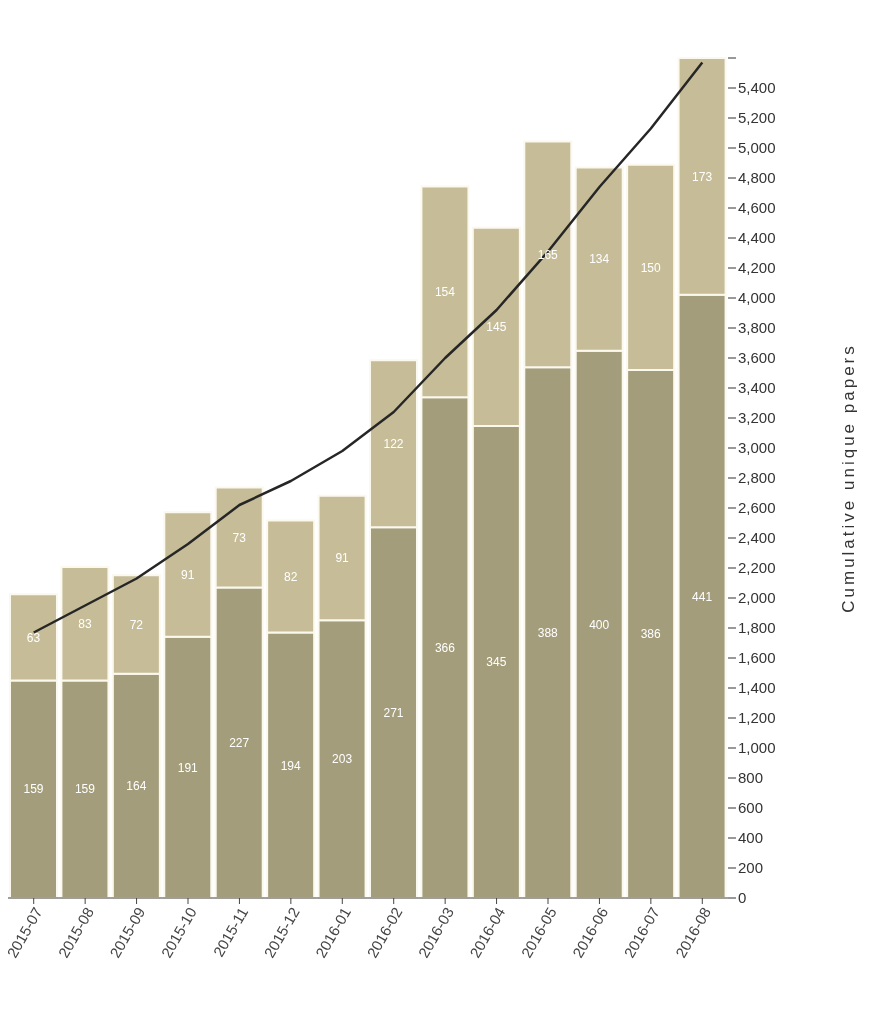  I want to click on y2-tick-label: 3,600, so click(757, 358).